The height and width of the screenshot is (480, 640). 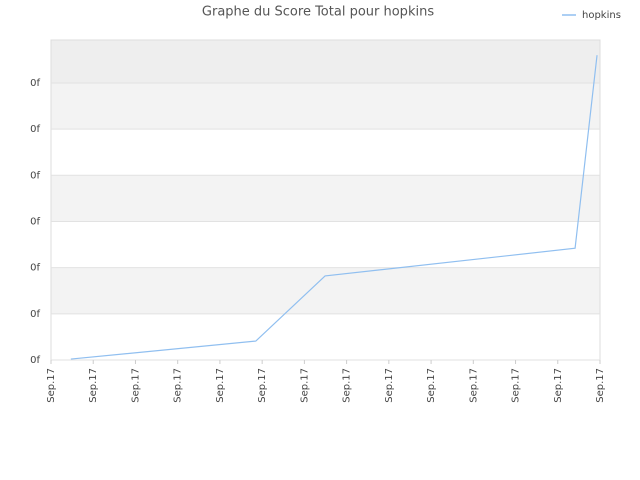 What do you see at coordinates (318, 12) in the screenshot?
I see `chart-title: Graphe du Score Total pour hopkins` at bounding box center [318, 12].